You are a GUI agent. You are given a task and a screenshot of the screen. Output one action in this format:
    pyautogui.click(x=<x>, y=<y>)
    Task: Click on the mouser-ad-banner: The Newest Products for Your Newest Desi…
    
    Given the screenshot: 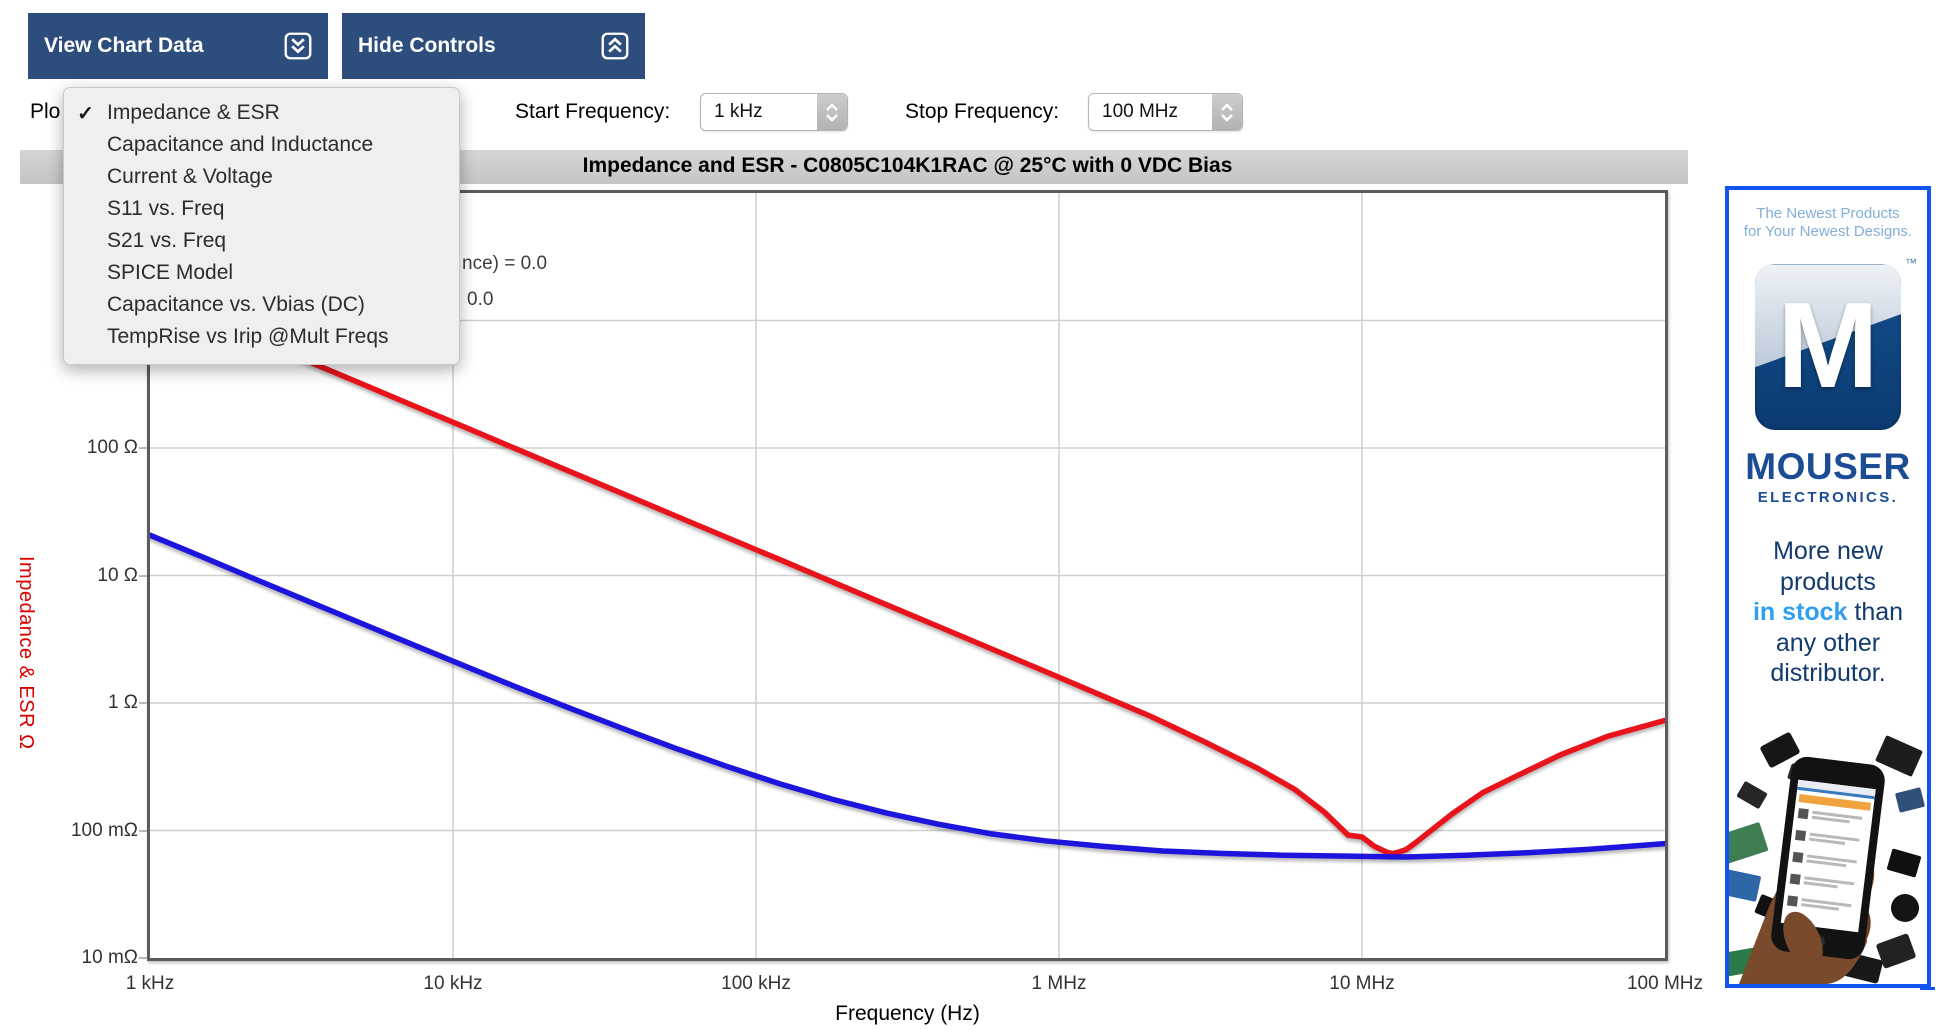 What is the action you would take?
    pyautogui.click(x=1828, y=587)
    